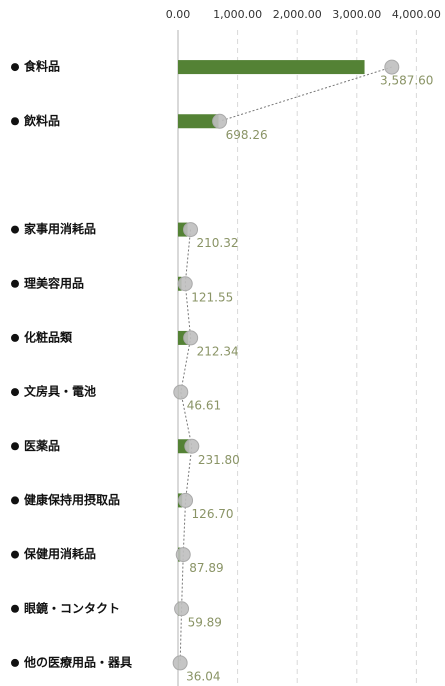  What do you see at coordinates (204, 406) in the screenshot?
I see `value-label: 46.61` at bounding box center [204, 406].